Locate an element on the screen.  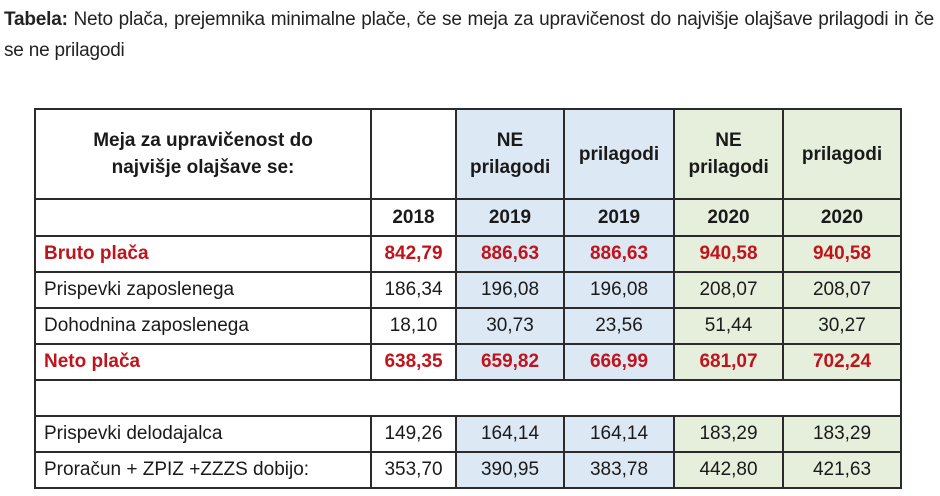
spacer-cell is located at coordinates (468, 398).